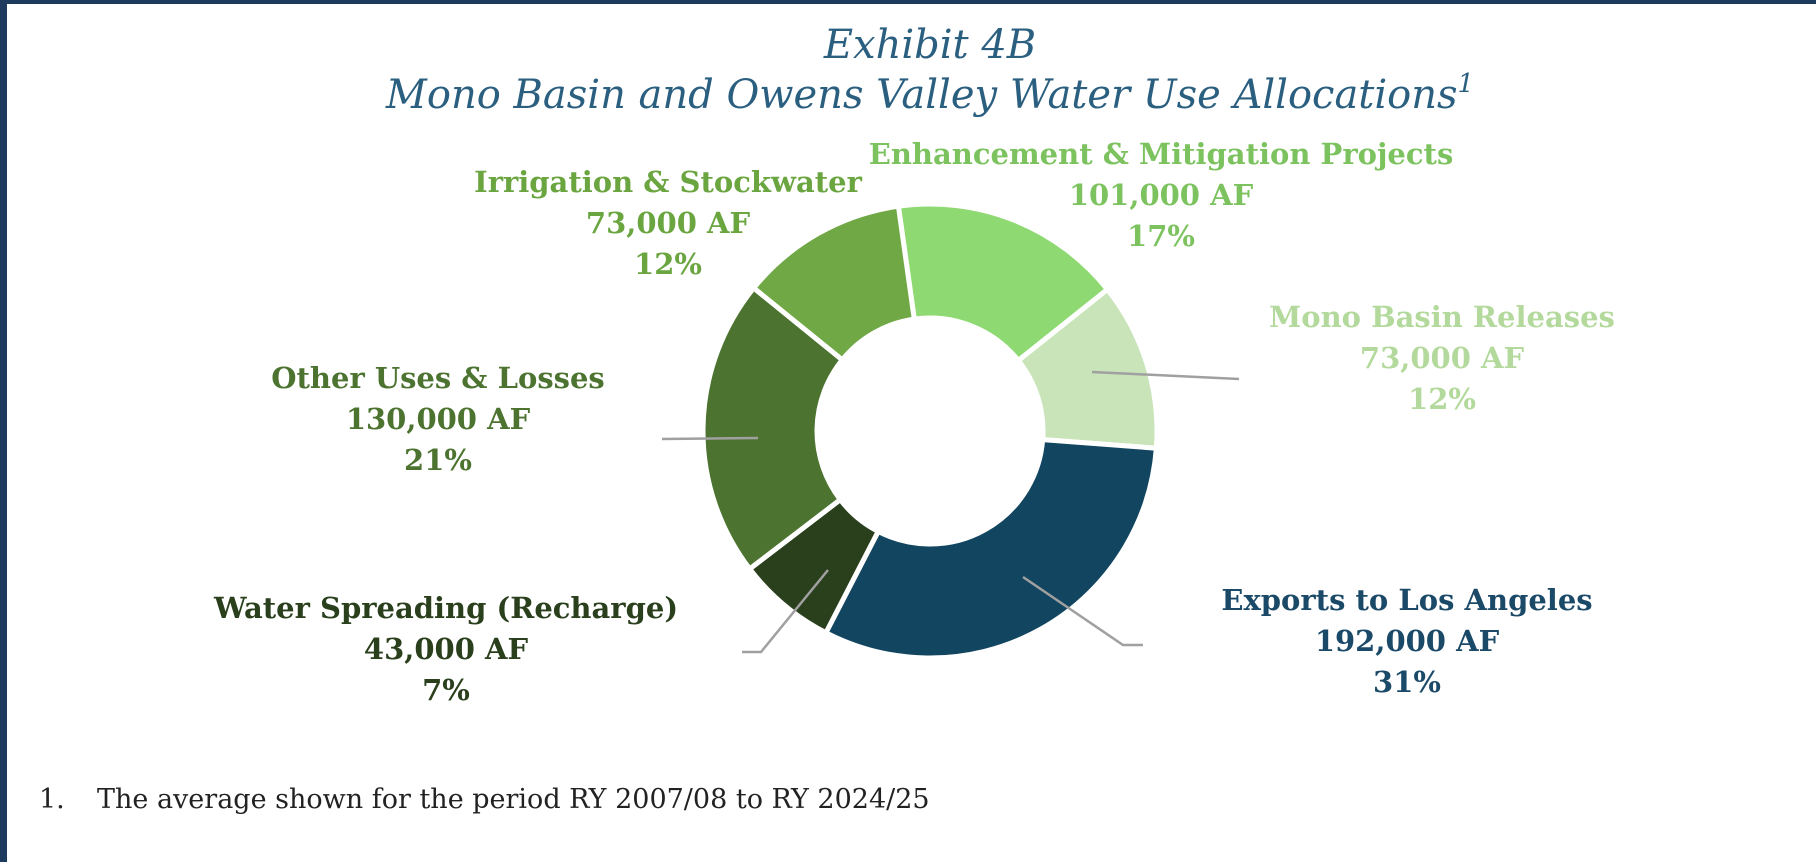 The height and width of the screenshot is (862, 1816). I want to click on leader-lines, so click(950, 512).